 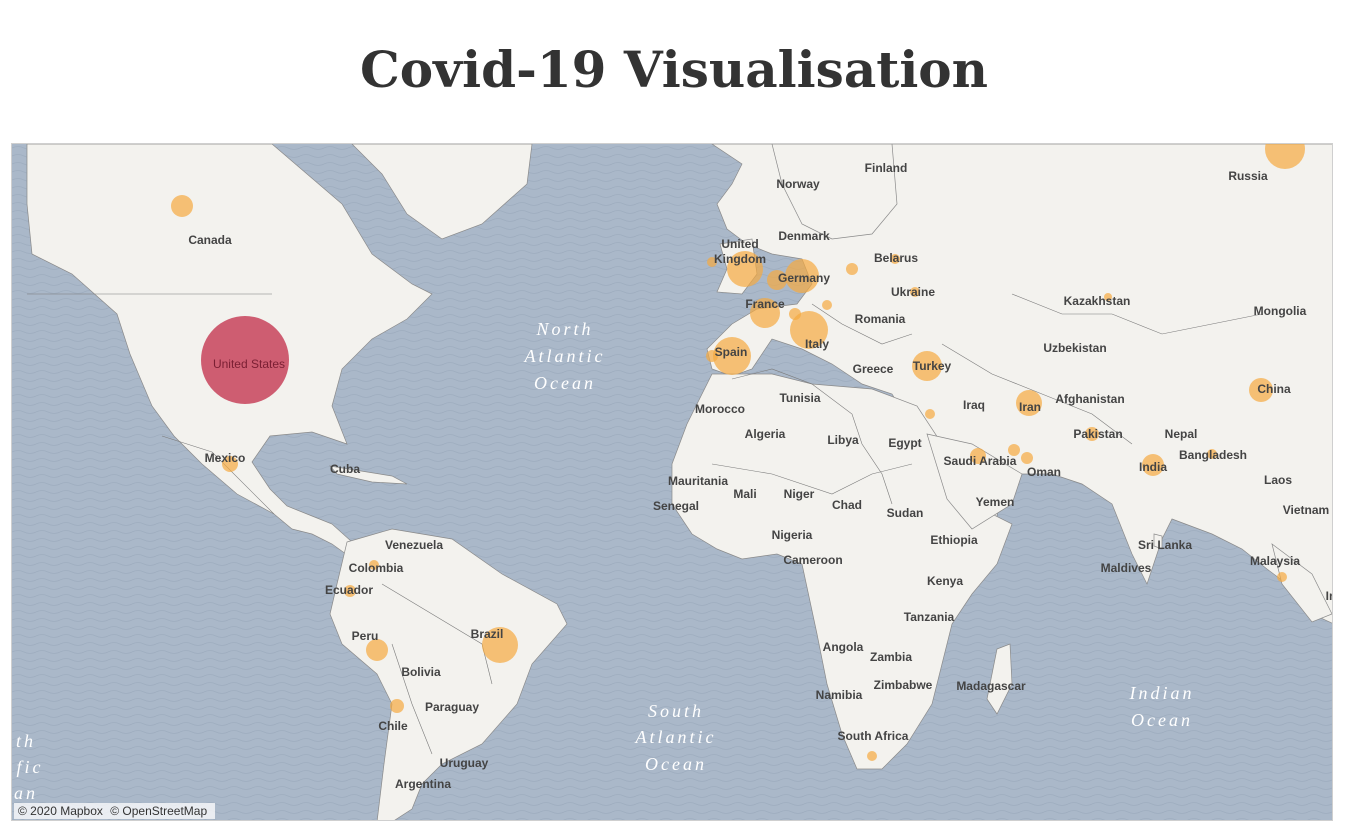 What do you see at coordinates (930, 414) in the screenshot?
I see `bubble-israel` at bounding box center [930, 414].